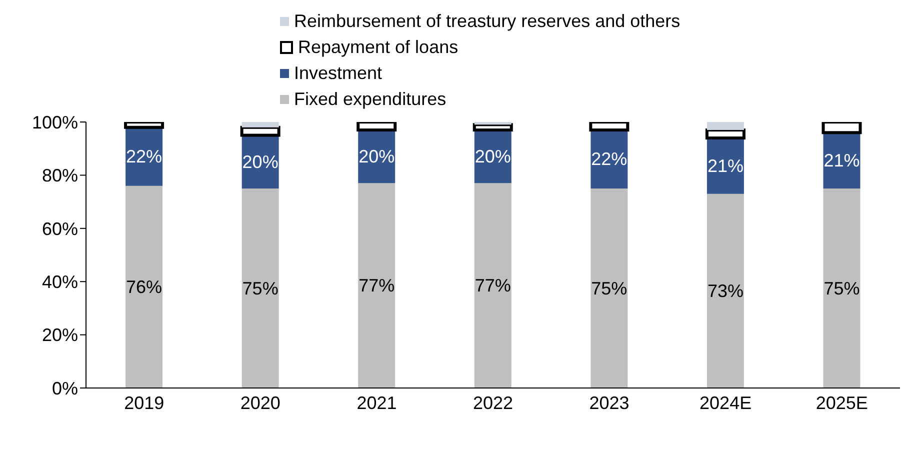 The width and height of the screenshot is (909, 460). What do you see at coordinates (842, 402) in the screenshot?
I see `x-tick-label: 2025E` at bounding box center [842, 402].